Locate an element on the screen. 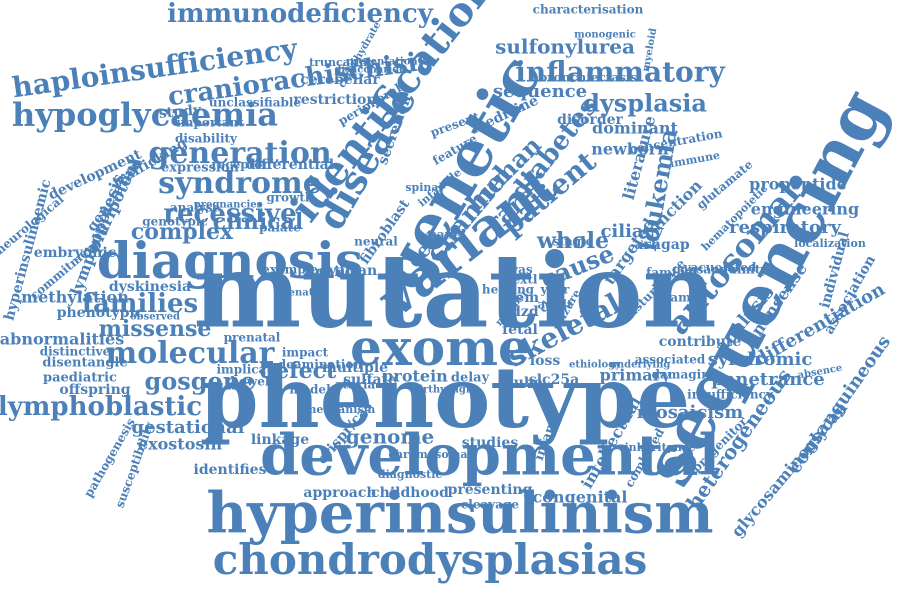  cloud-word: single is located at coordinates (573, 242).